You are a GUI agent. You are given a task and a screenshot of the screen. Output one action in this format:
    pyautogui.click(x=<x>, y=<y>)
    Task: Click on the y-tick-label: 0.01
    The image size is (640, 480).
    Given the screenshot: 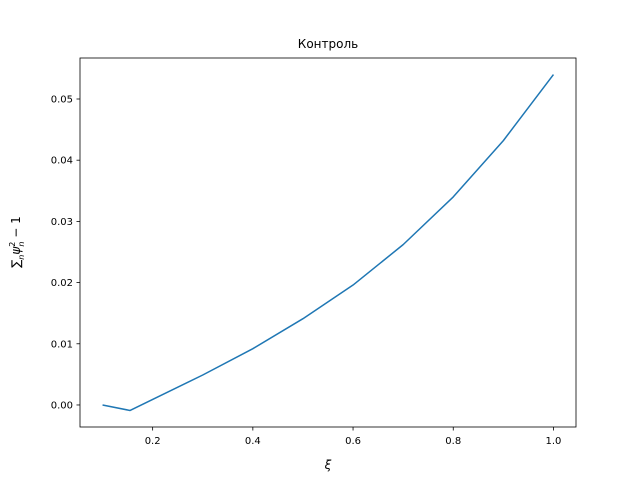 What is the action you would take?
    pyautogui.click(x=62, y=344)
    